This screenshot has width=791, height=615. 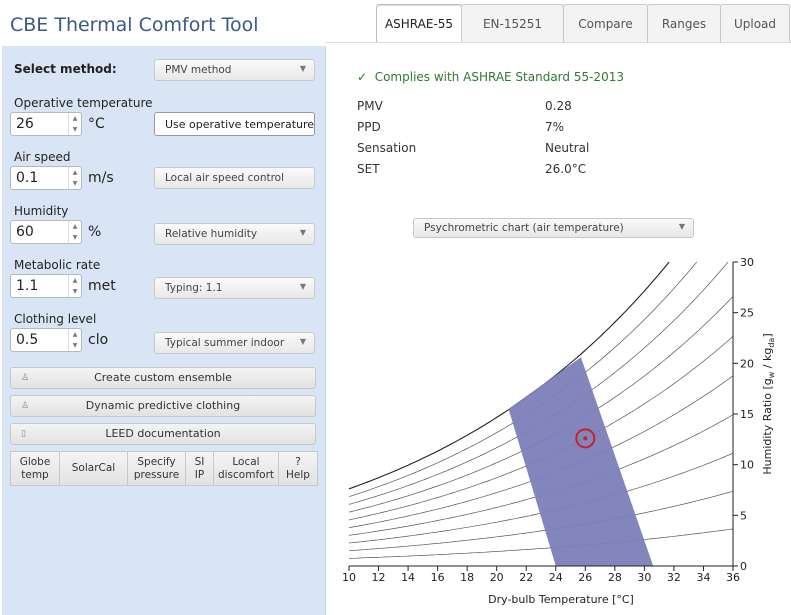 What do you see at coordinates (558, 44) in the screenshot?
I see `tab-divider` at bounding box center [558, 44].